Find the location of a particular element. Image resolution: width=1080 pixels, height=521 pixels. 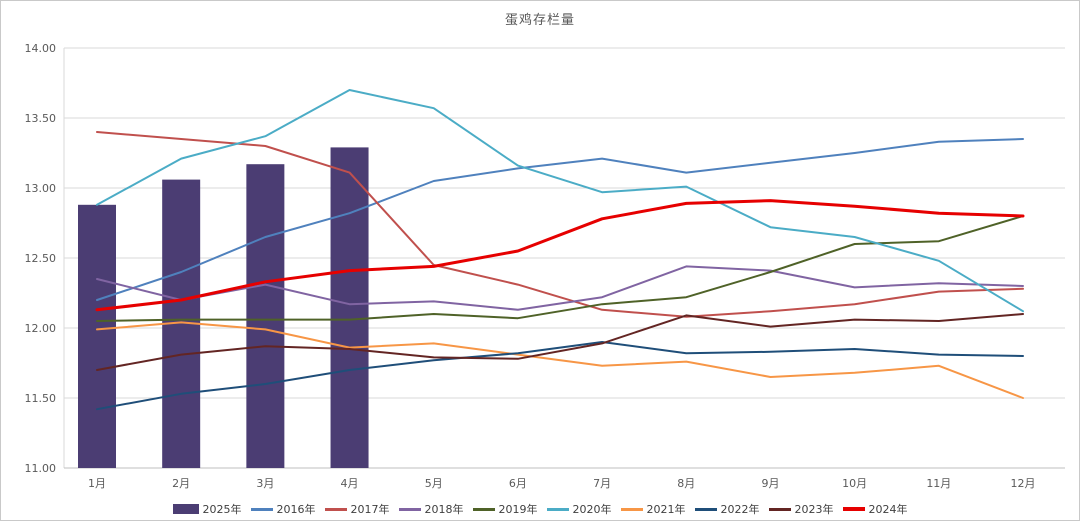

y-axis-tick-label: 13.50 is located at coordinates (41, 118).